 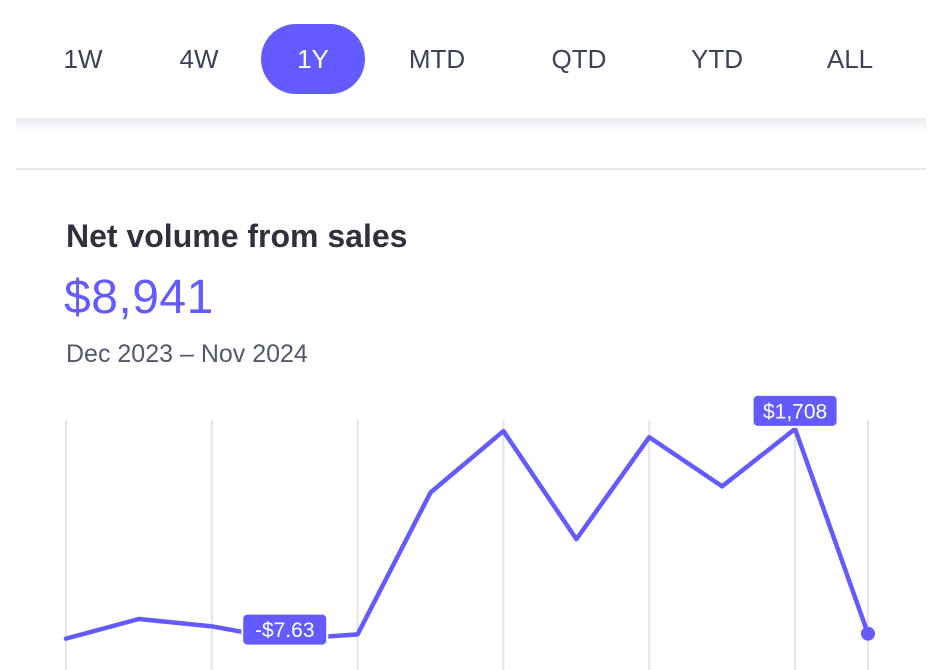 I want to click on metric-date-range: Dec 2023 – Nov 2024, so click(x=187, y=354).